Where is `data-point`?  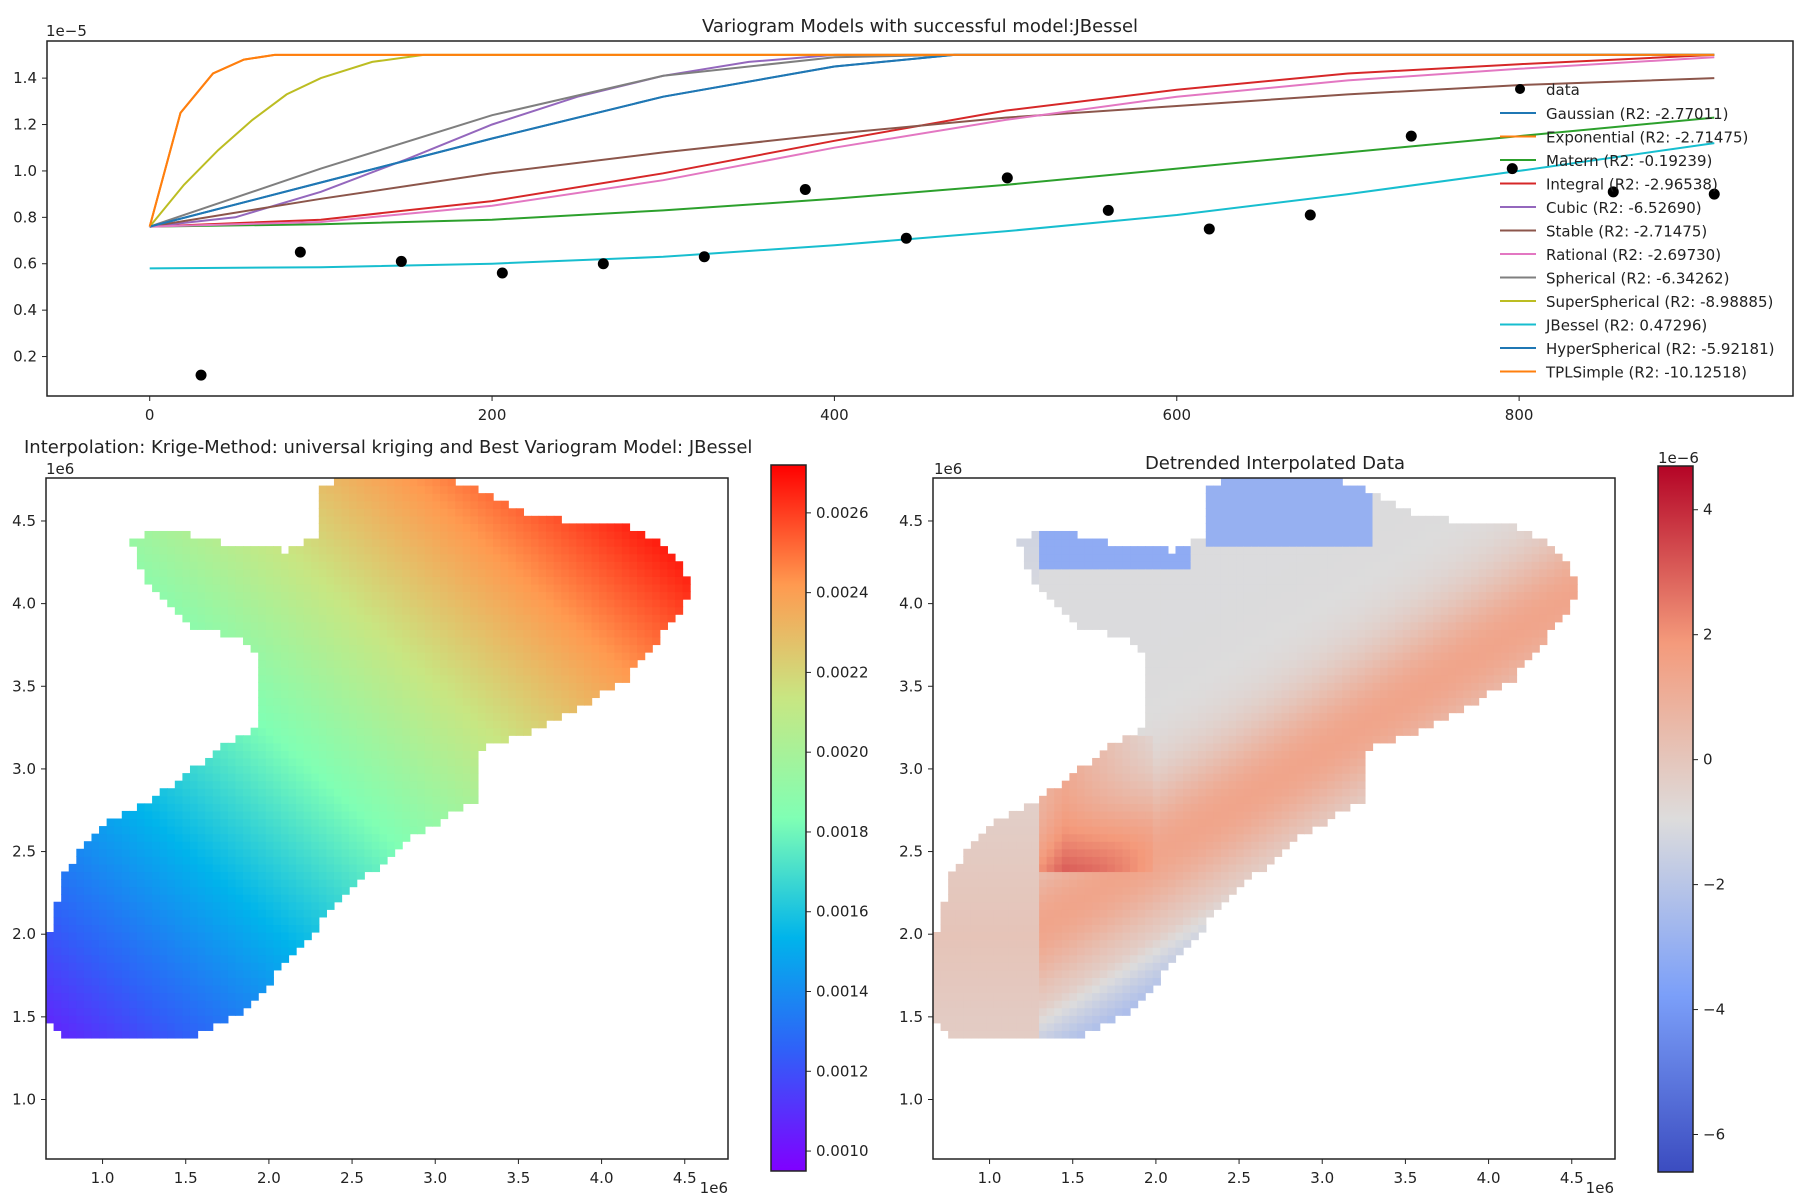 data-point is located at coordinates (1411, 136).